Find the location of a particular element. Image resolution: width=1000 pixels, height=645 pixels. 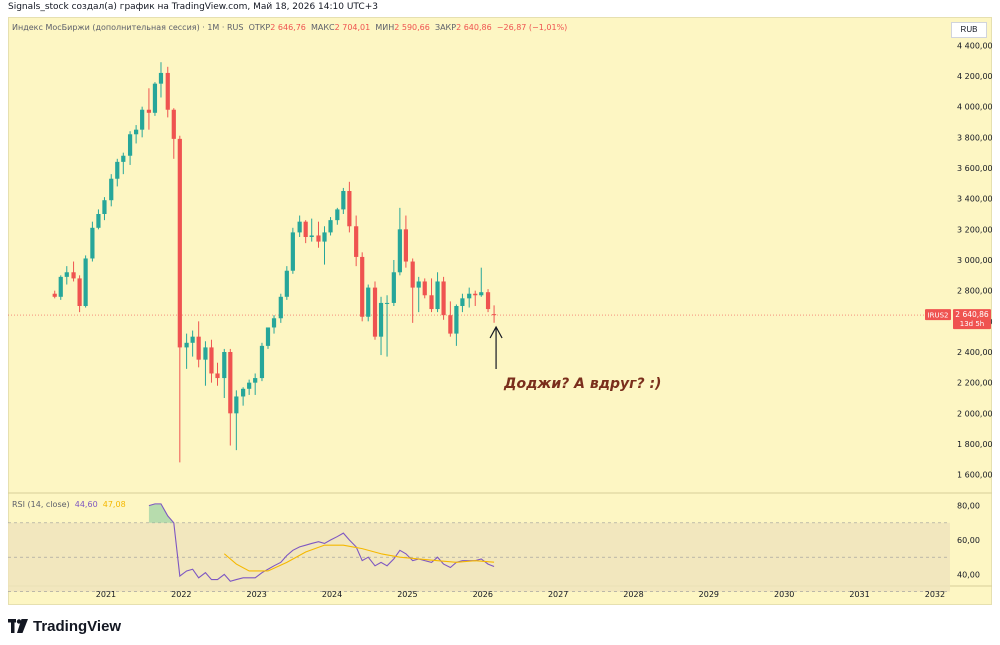

rsi-ma-line is located at coordinates (359, 558).